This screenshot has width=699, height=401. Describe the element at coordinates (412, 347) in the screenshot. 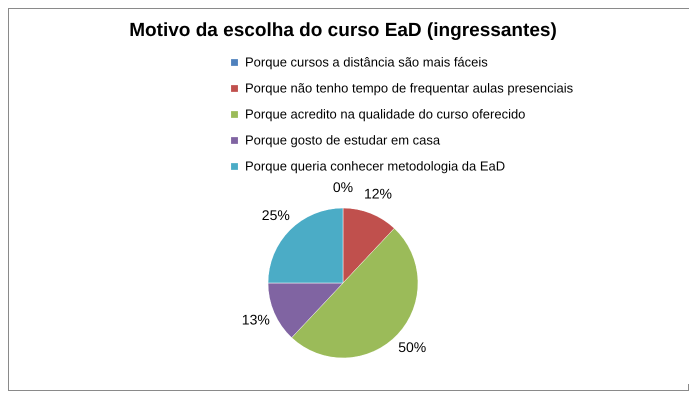

I see `data-label: 50%` at that location.